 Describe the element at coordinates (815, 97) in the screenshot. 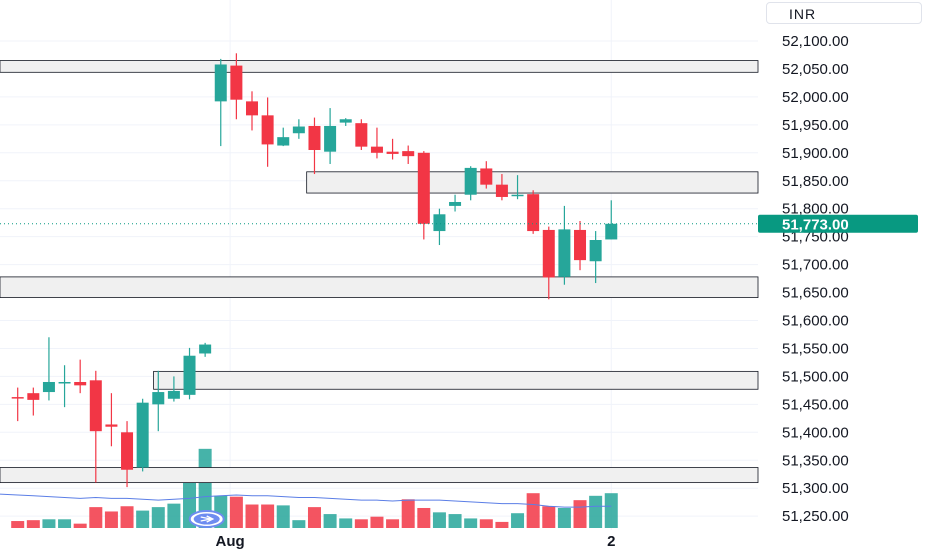

I see `y-tick-label: 52,000.00` at that location.